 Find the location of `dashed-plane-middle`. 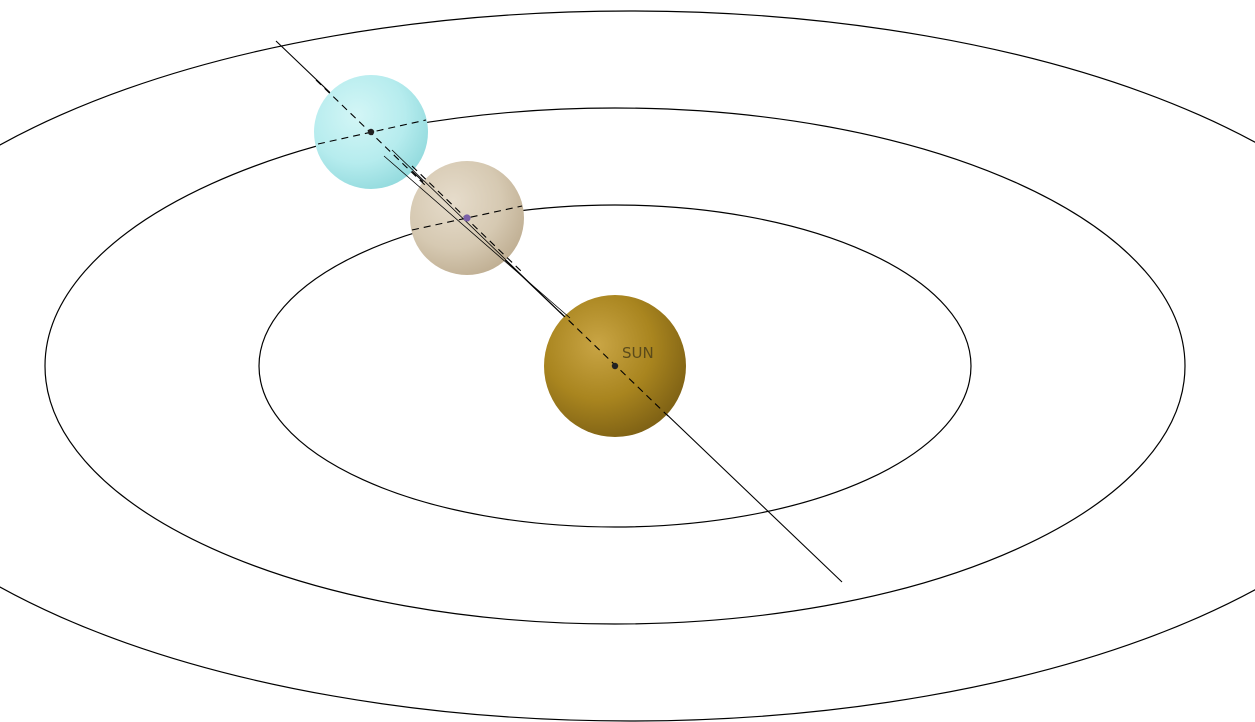

dashed-plane-middle is located at coordinates (467, 218).